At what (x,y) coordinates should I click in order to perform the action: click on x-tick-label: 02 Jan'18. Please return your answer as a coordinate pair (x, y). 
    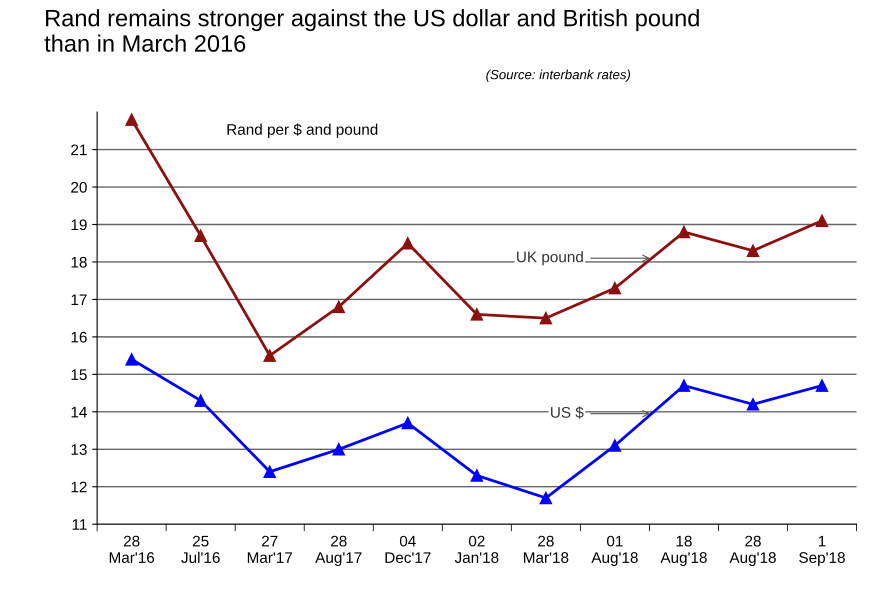
    Looking at the image, I should click on (476, 549).